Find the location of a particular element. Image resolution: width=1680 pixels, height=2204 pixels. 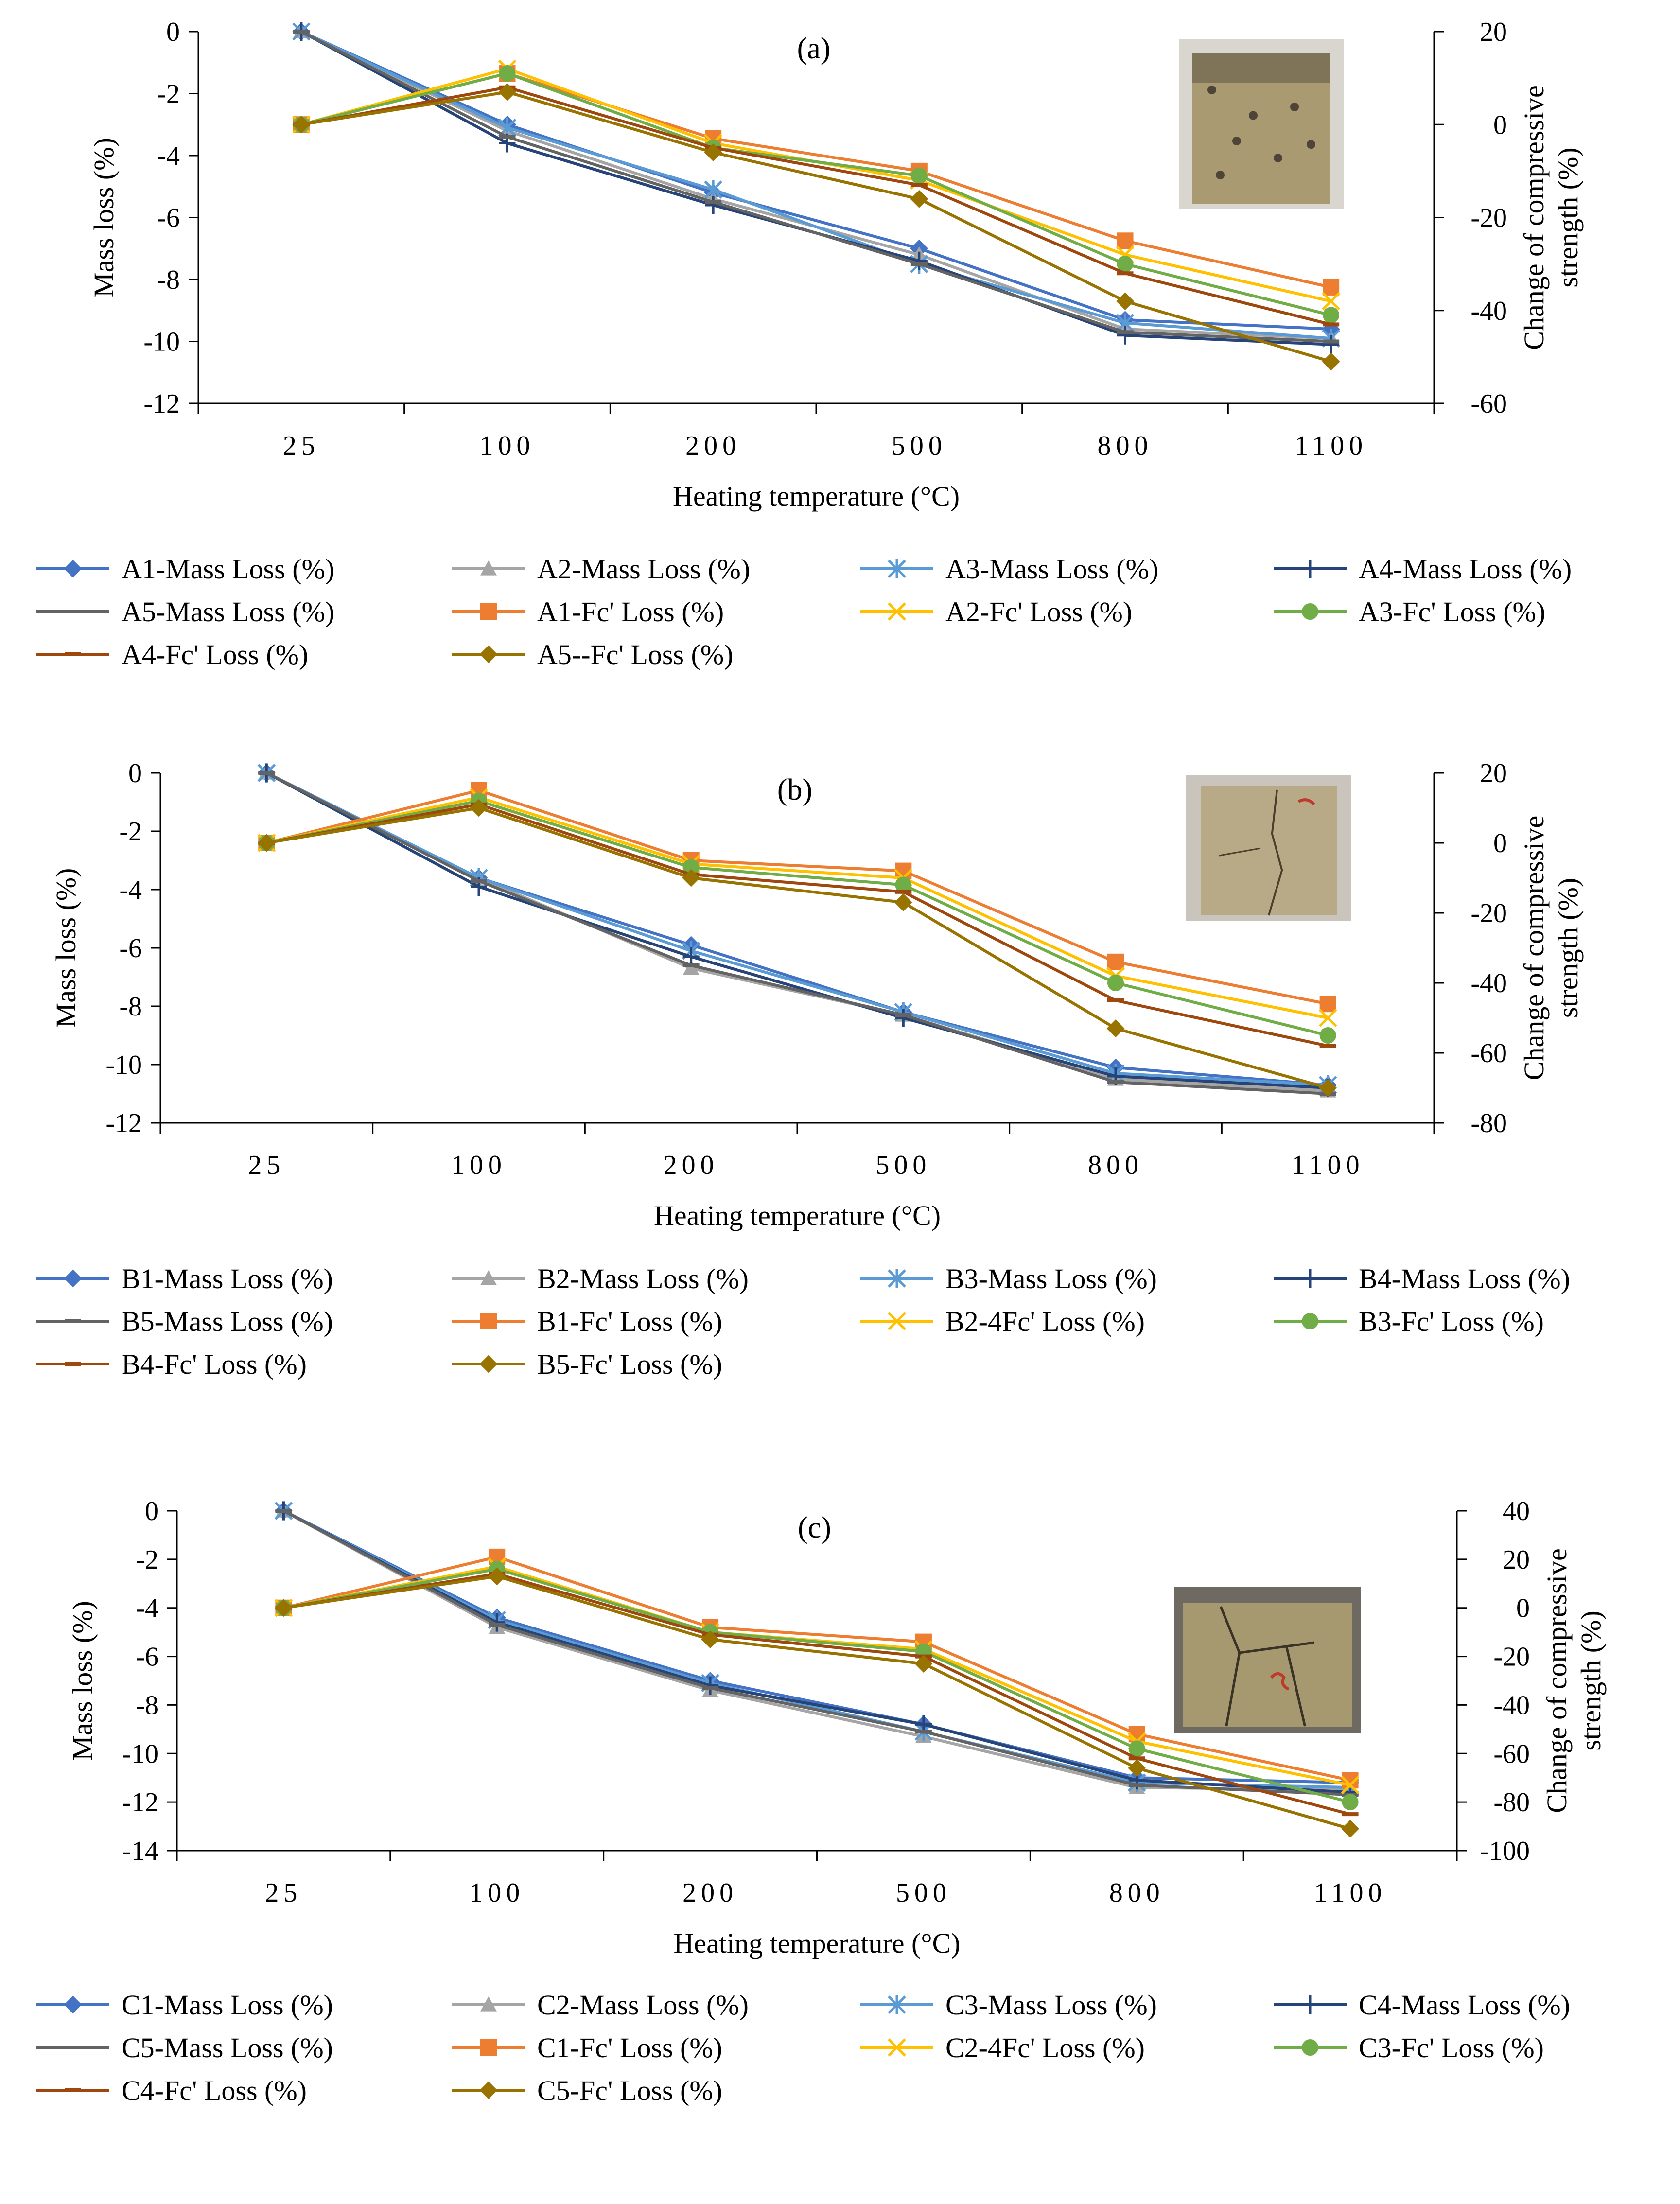

legend-item: C2-4Fc' Loss (%) is located at coordinates (1002, 2048).